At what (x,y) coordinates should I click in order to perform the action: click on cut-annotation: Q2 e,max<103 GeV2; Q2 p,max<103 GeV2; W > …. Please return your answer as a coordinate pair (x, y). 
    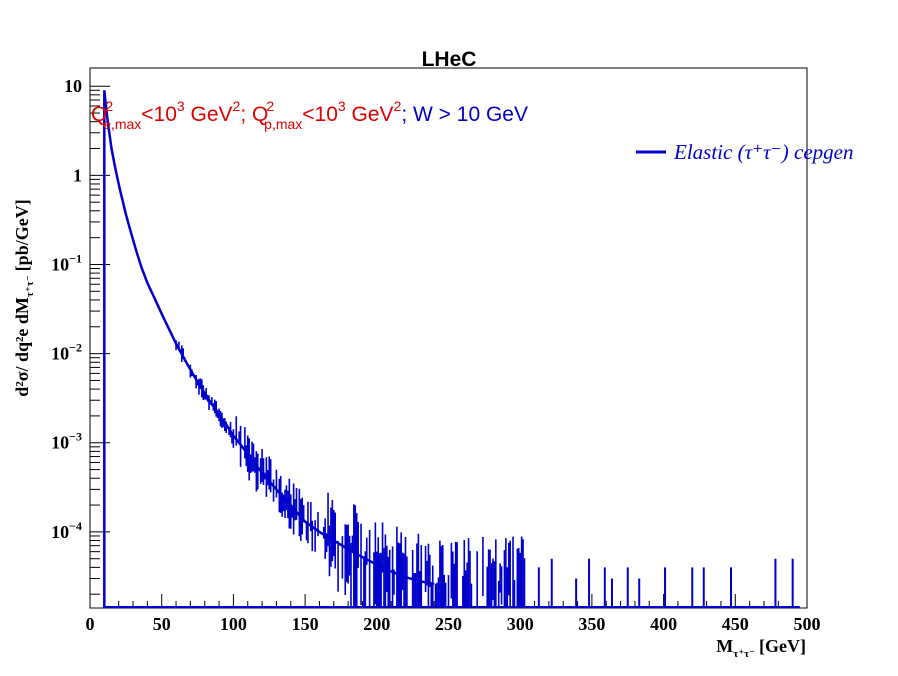
    Looking at the image, I should click on (309, 115).